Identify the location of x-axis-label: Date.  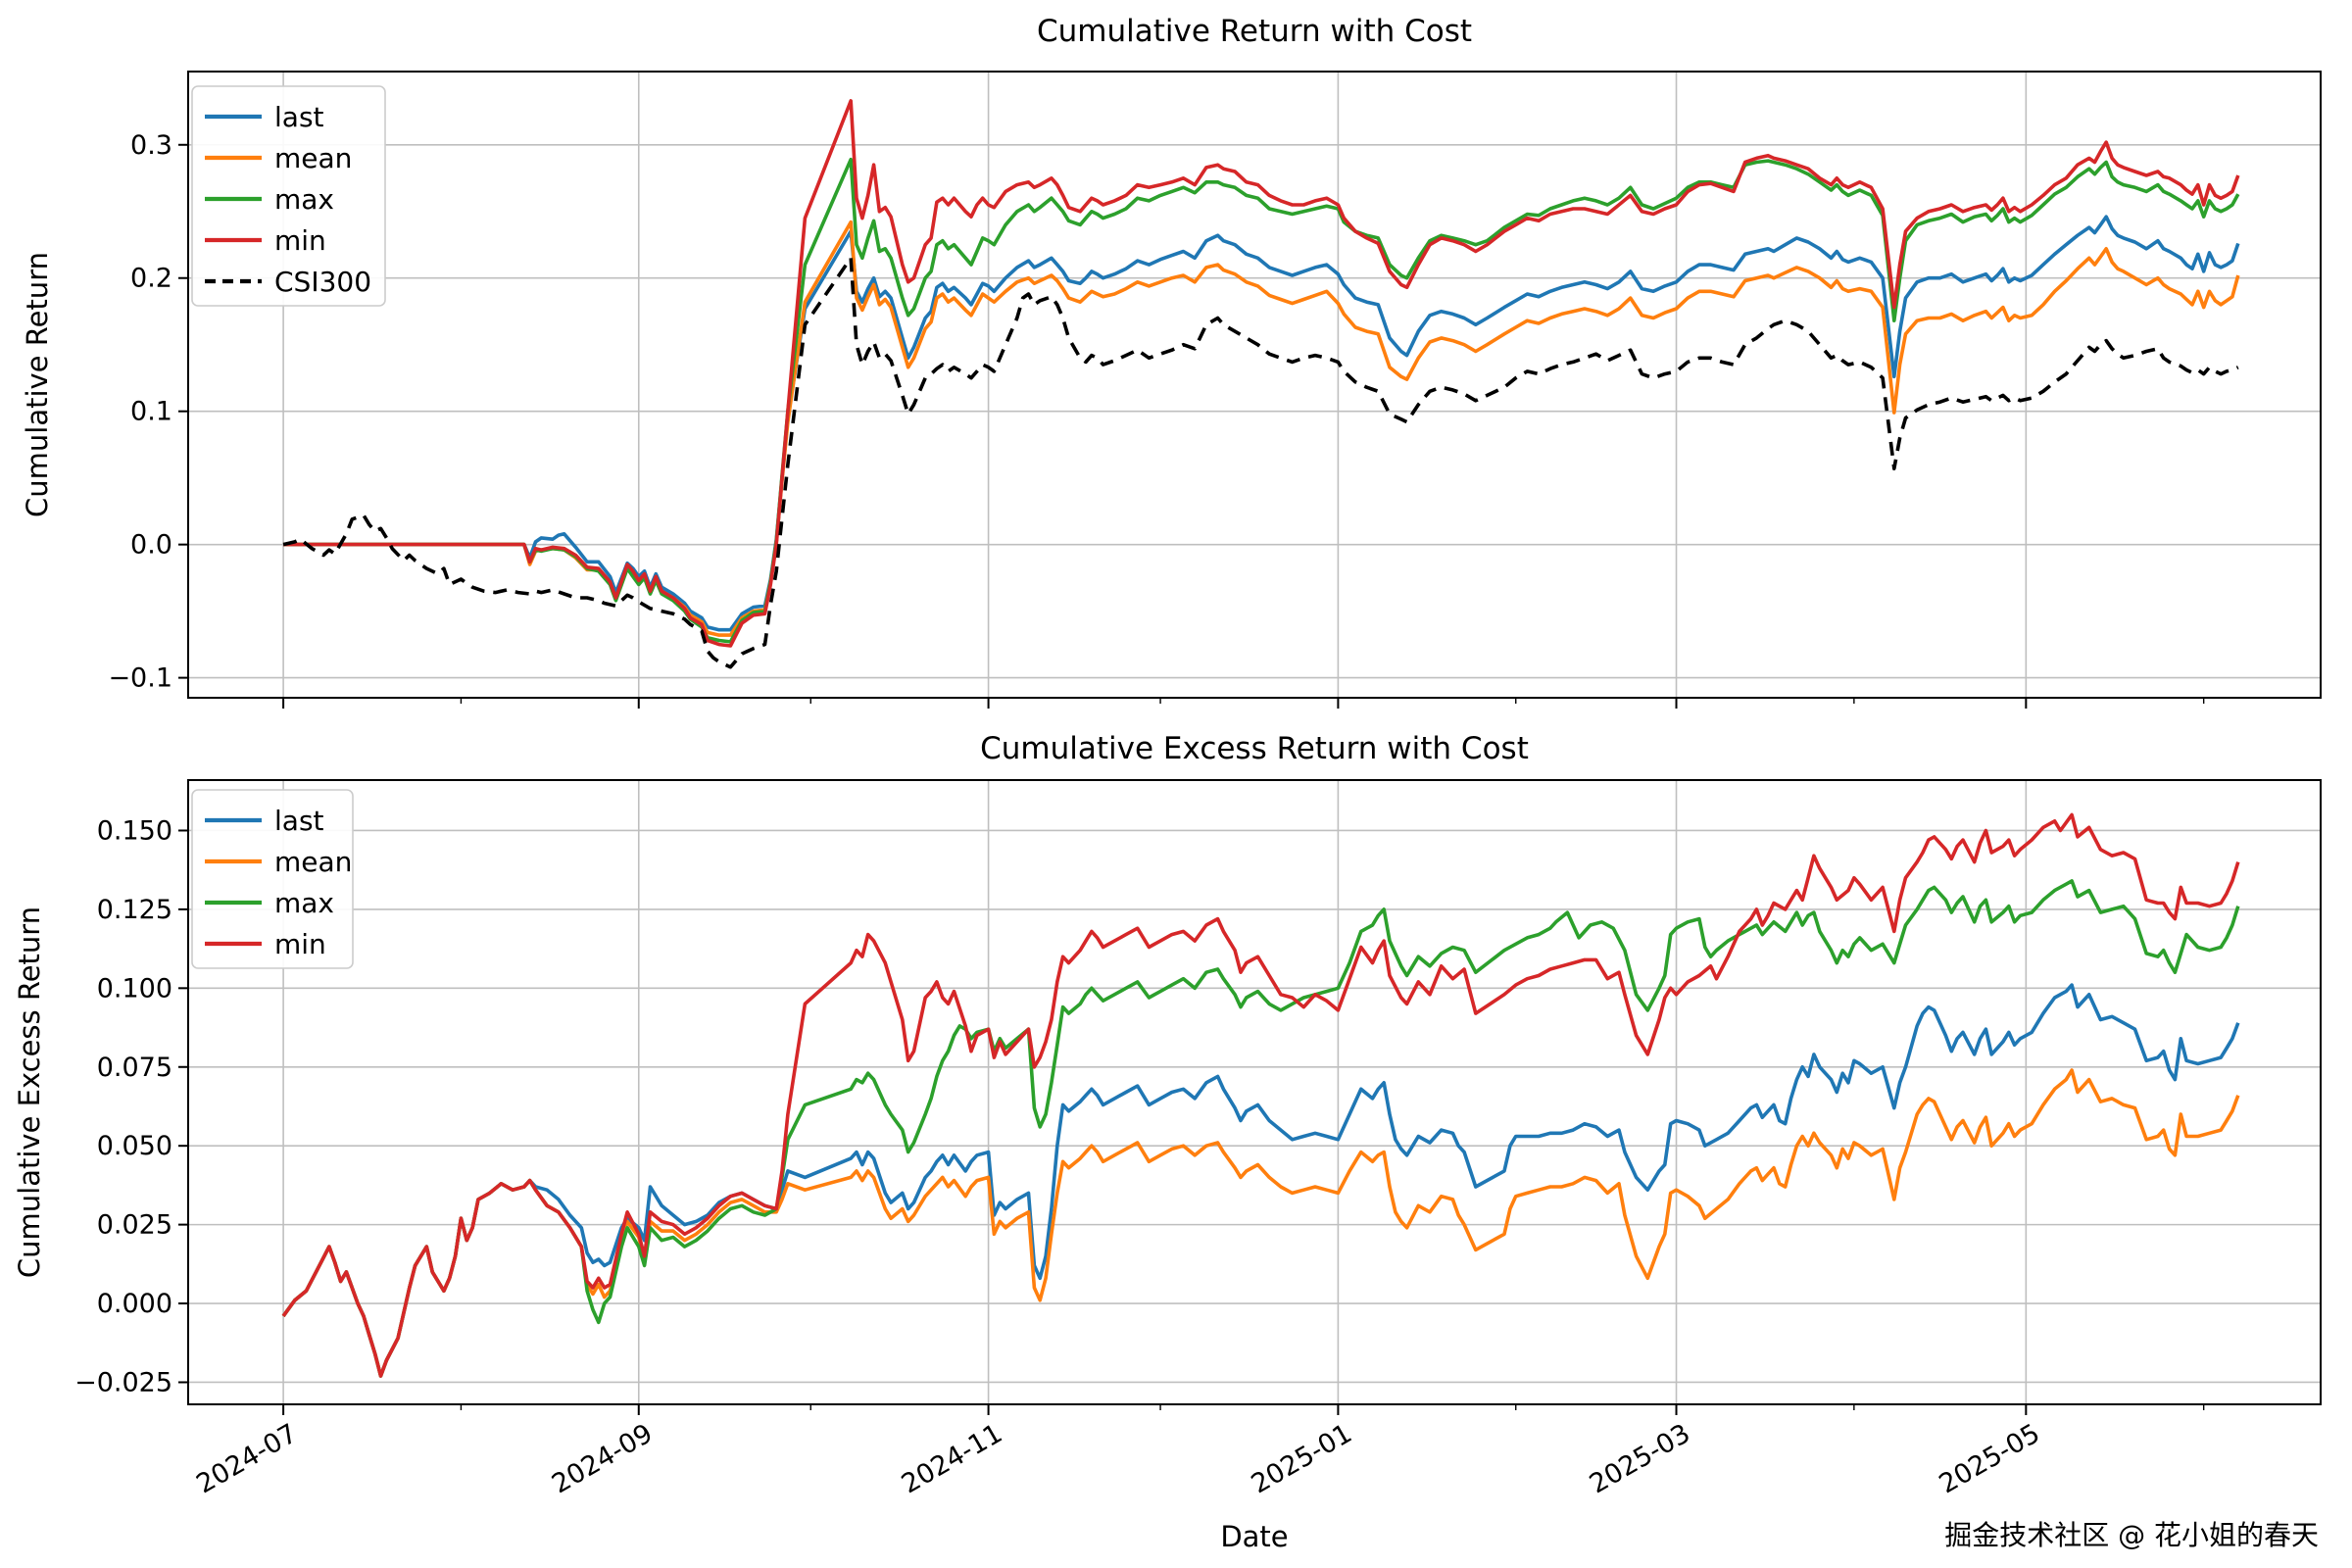
(1254, 1536).